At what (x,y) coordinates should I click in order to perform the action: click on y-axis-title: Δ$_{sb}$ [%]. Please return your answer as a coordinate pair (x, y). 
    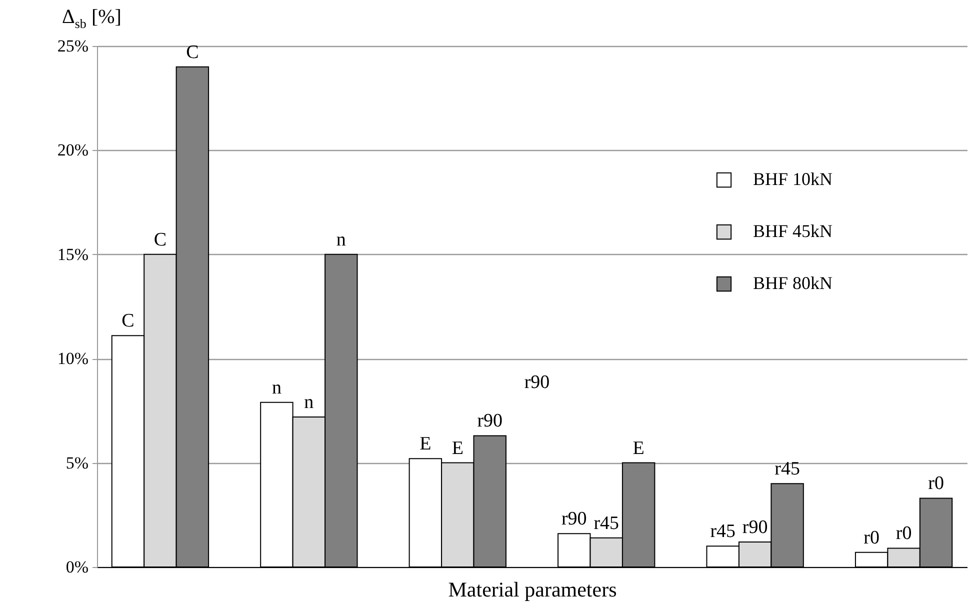
    Looking at the image, I should click on (92, 19).